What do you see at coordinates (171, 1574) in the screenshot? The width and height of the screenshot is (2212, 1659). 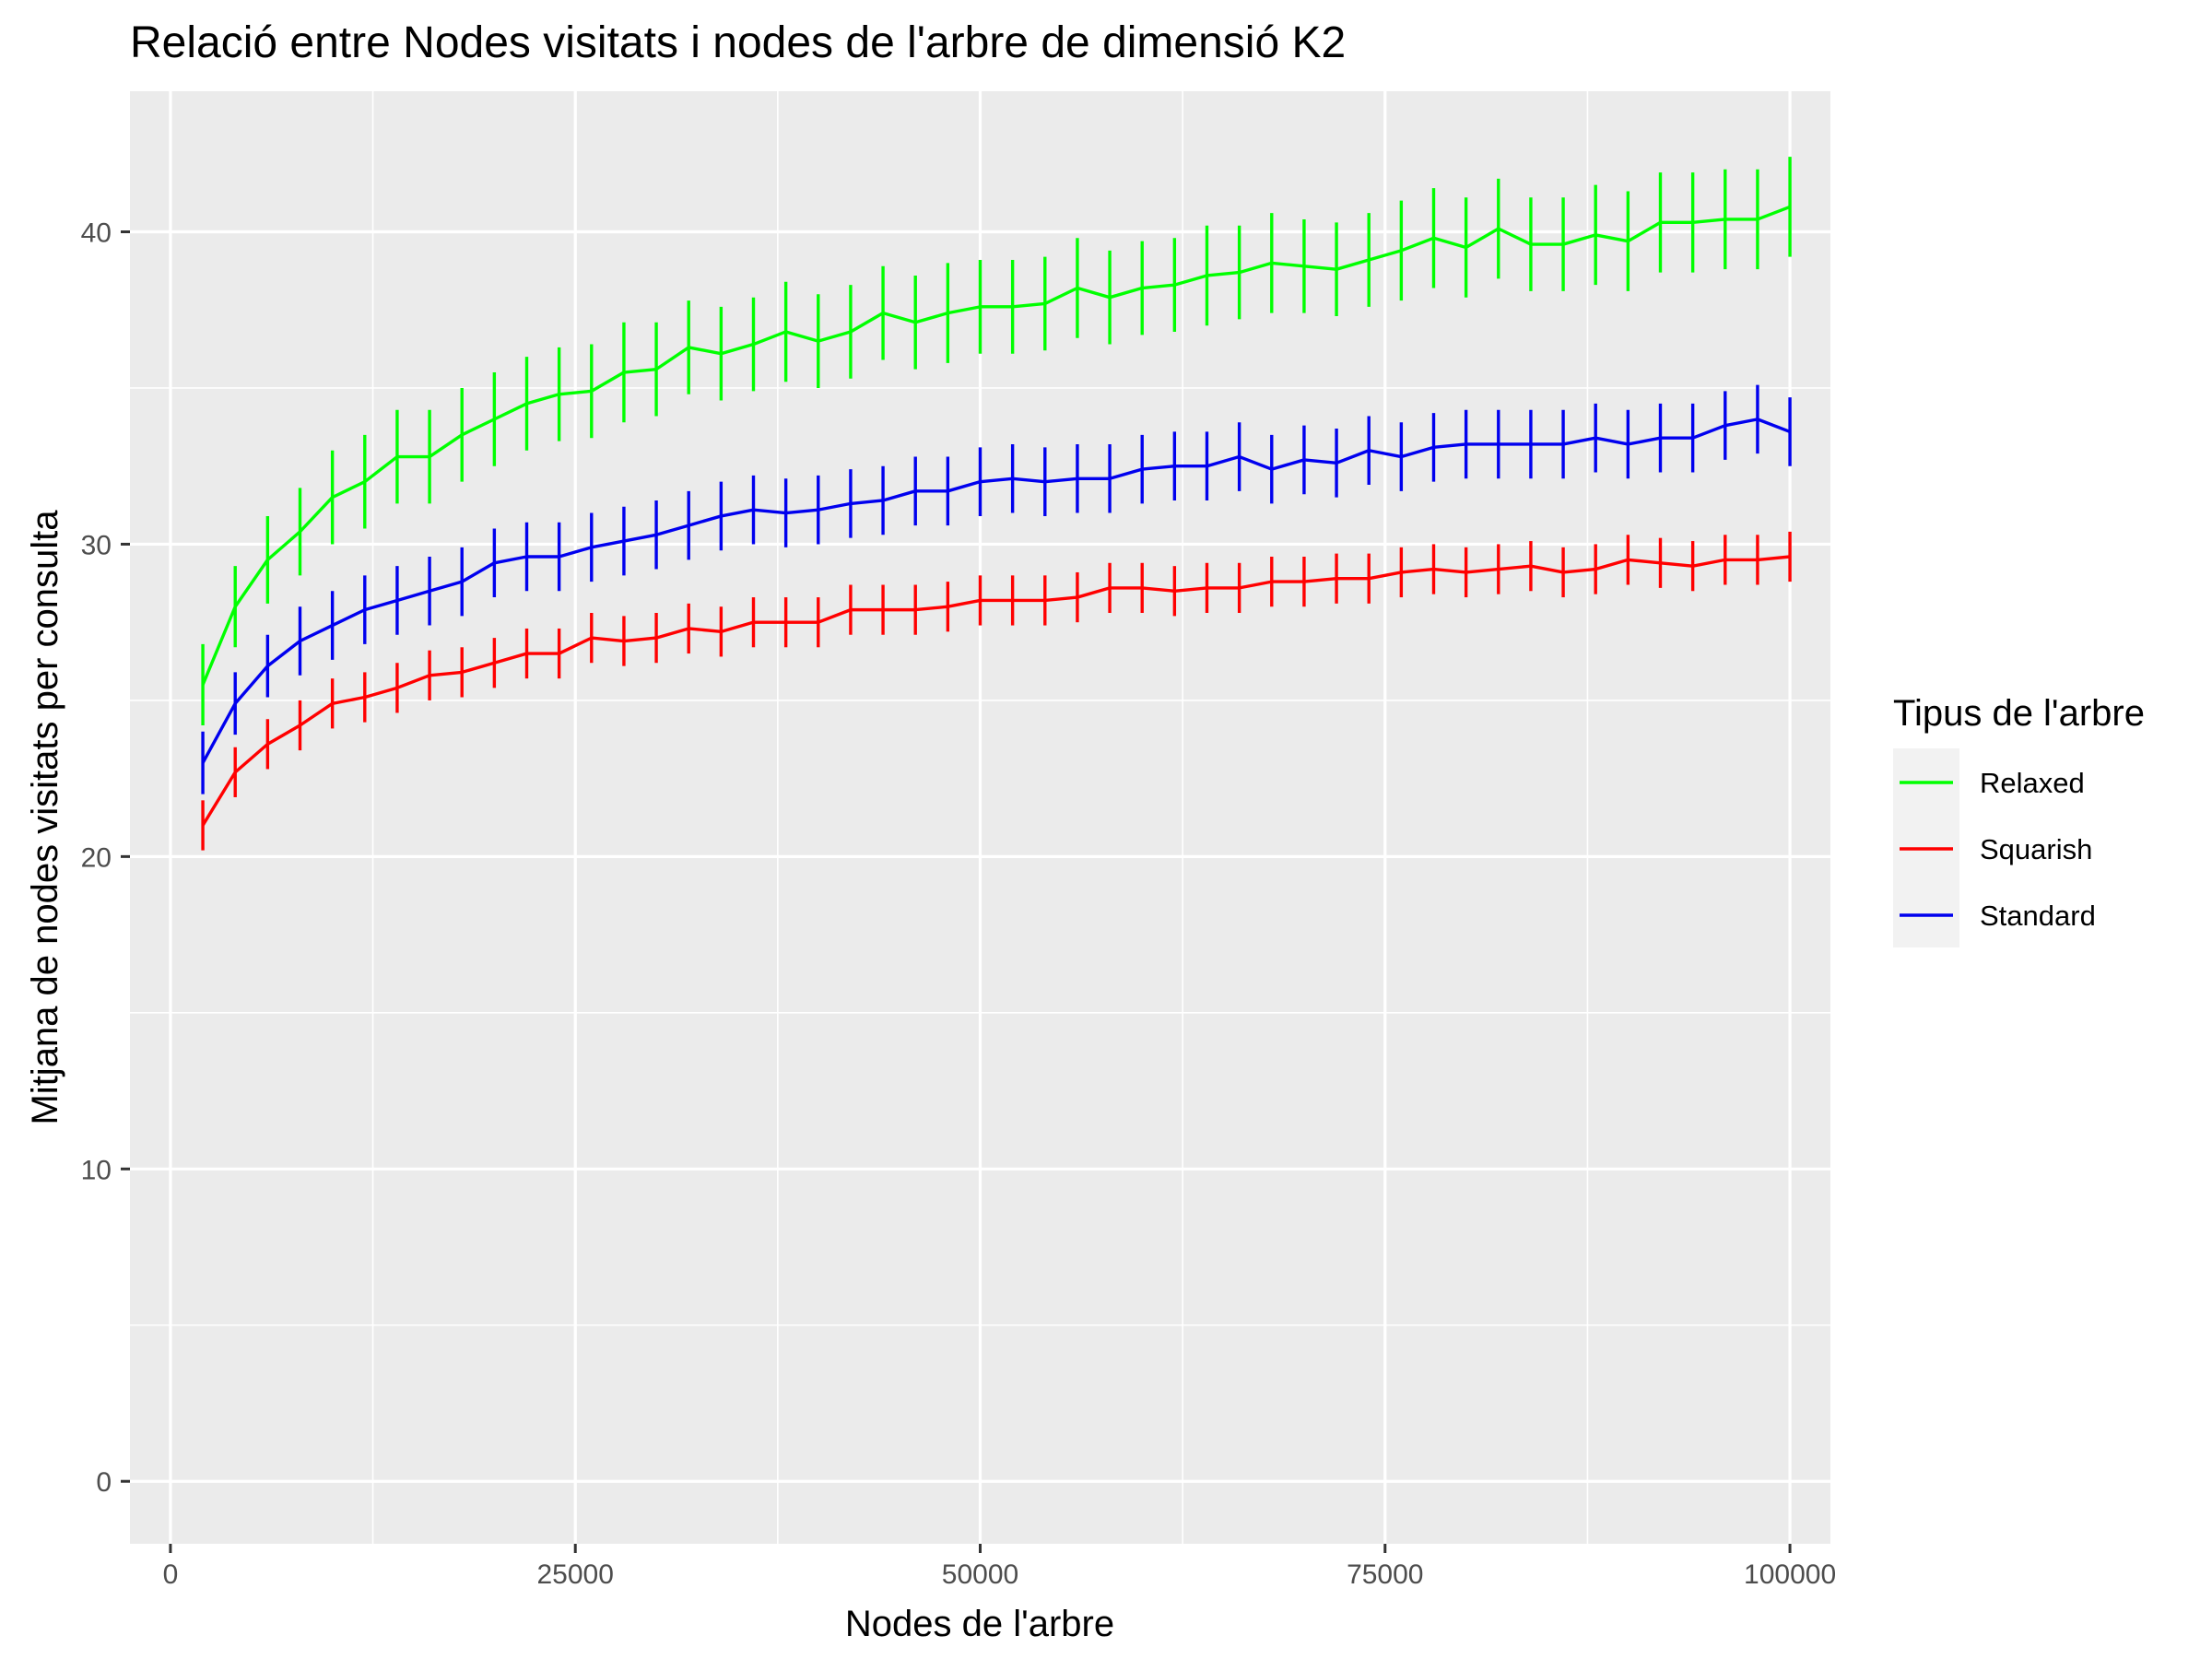 I see `x-tick-label: 0` at bounding box center [171, 1574].